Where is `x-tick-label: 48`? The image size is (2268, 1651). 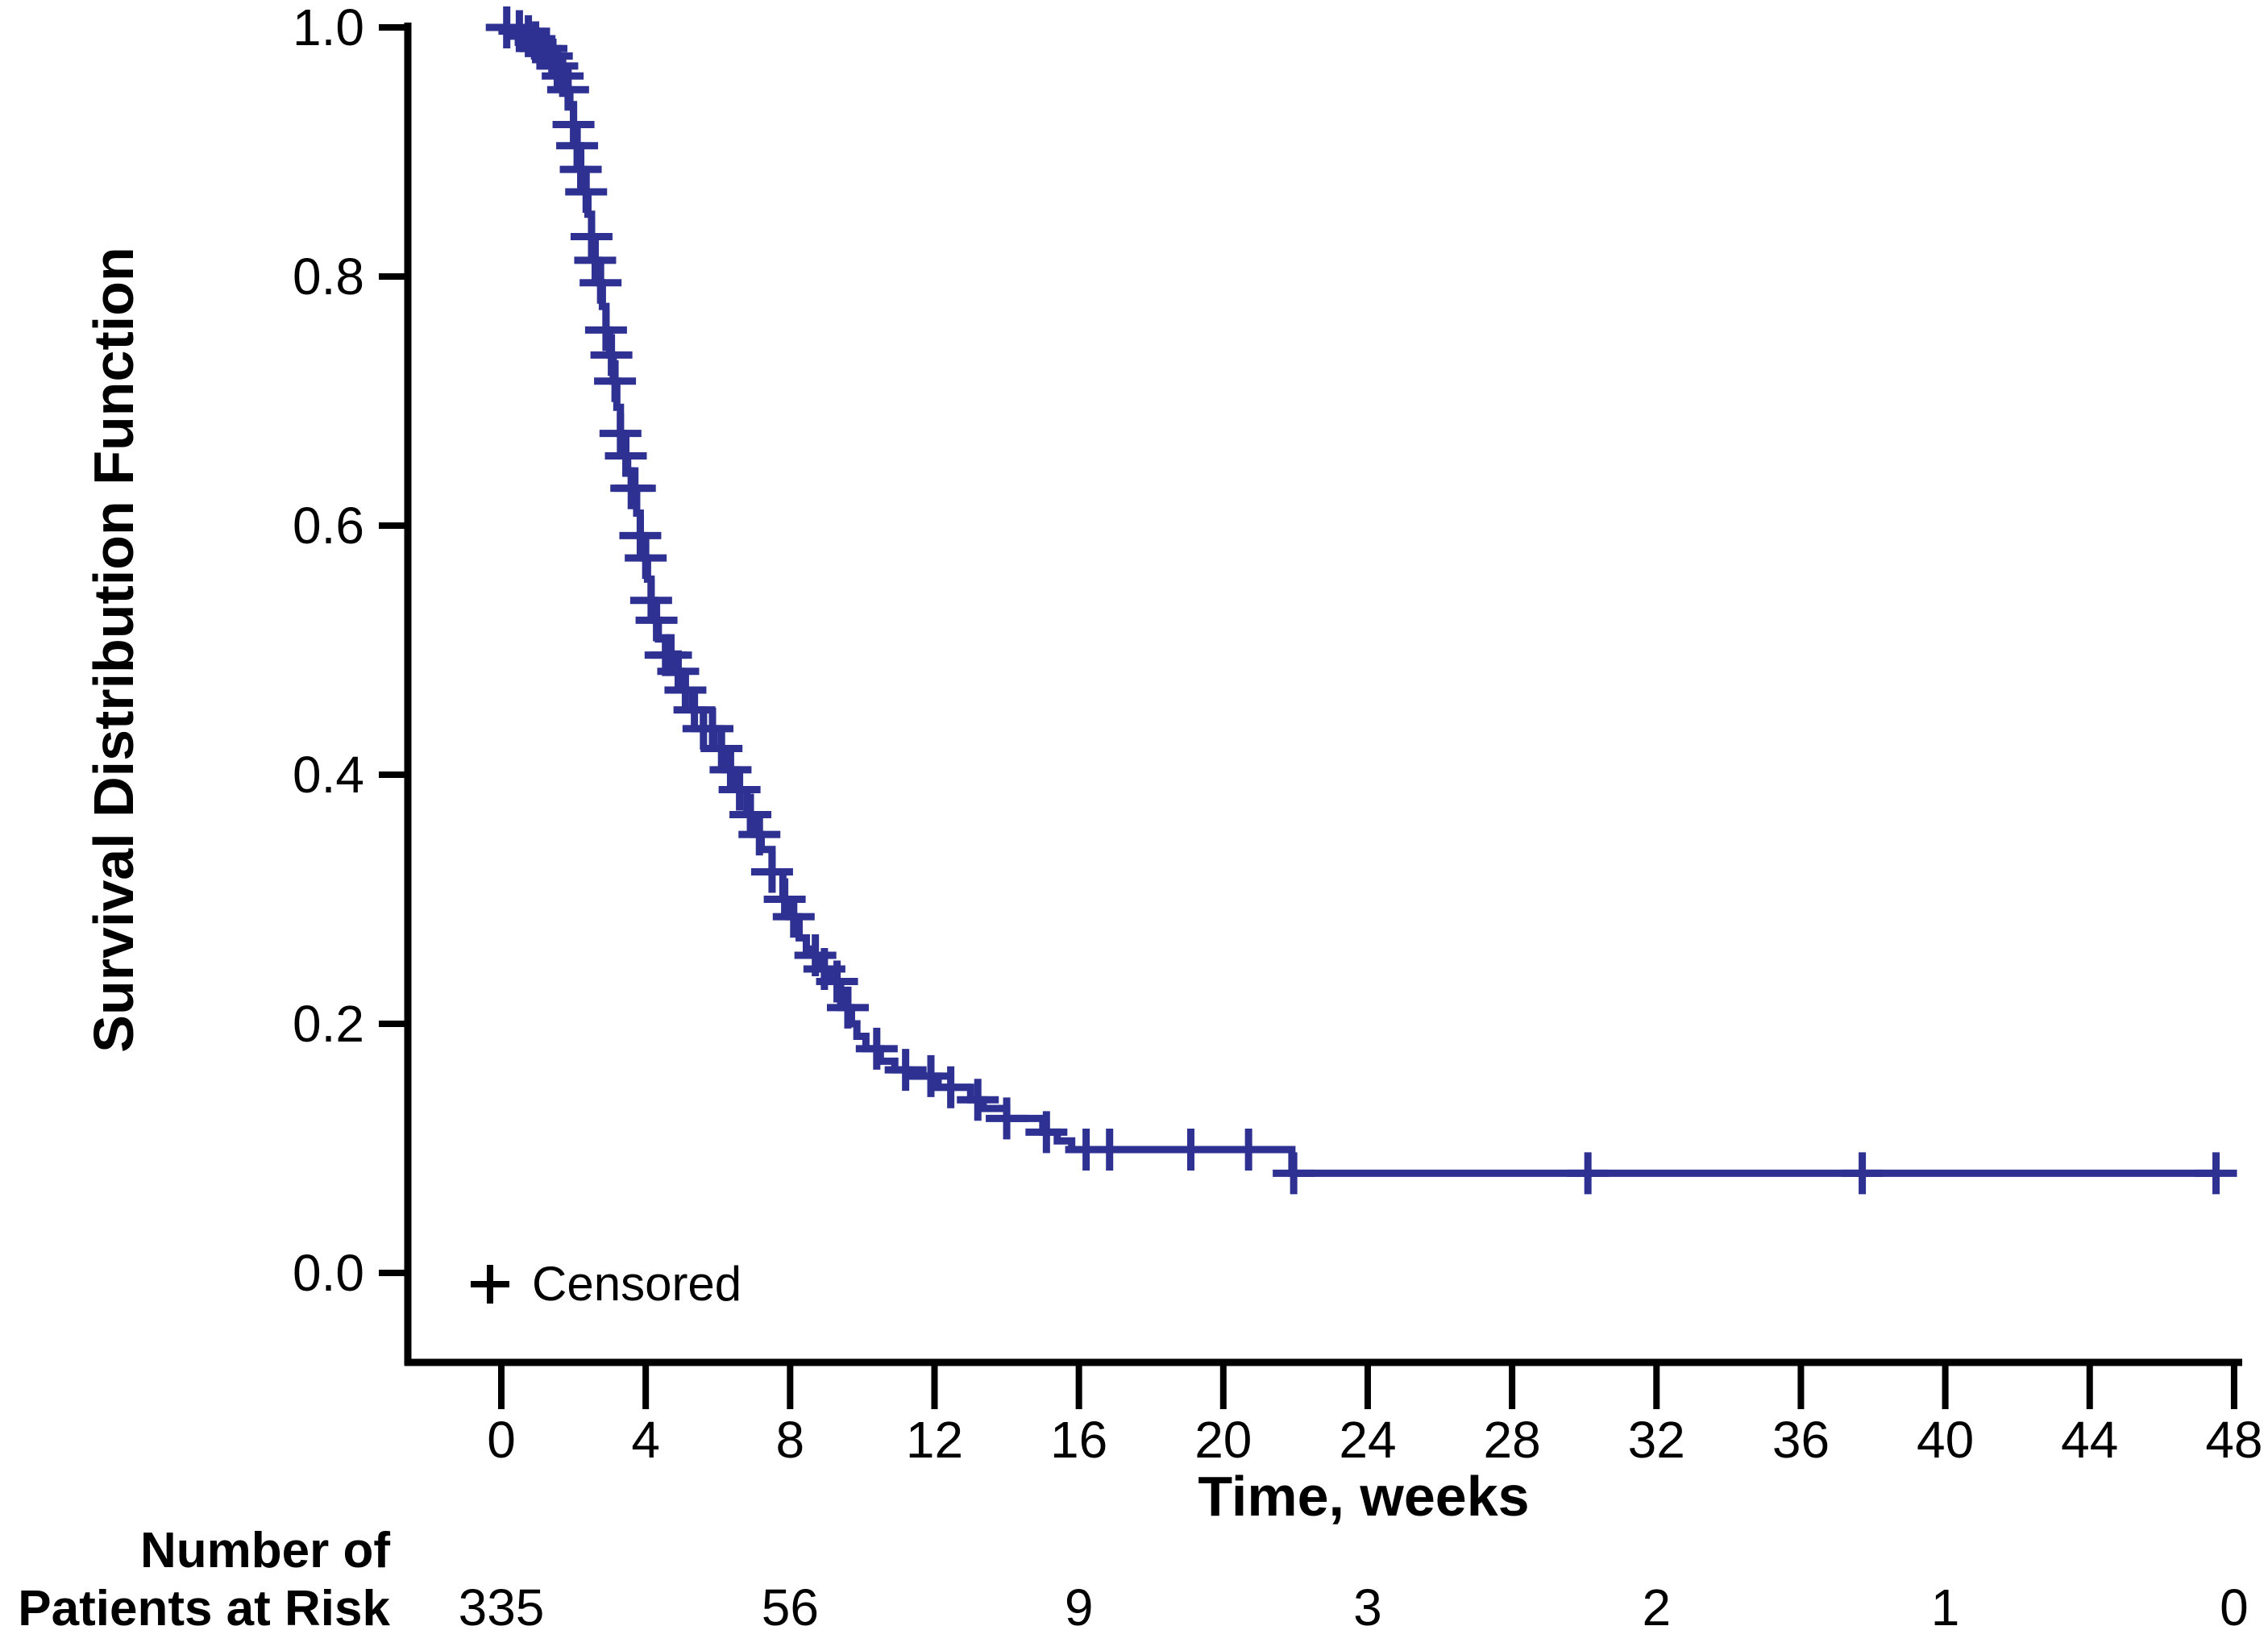
x-tick-label: 48 is located at coordinates (2233, 1440).